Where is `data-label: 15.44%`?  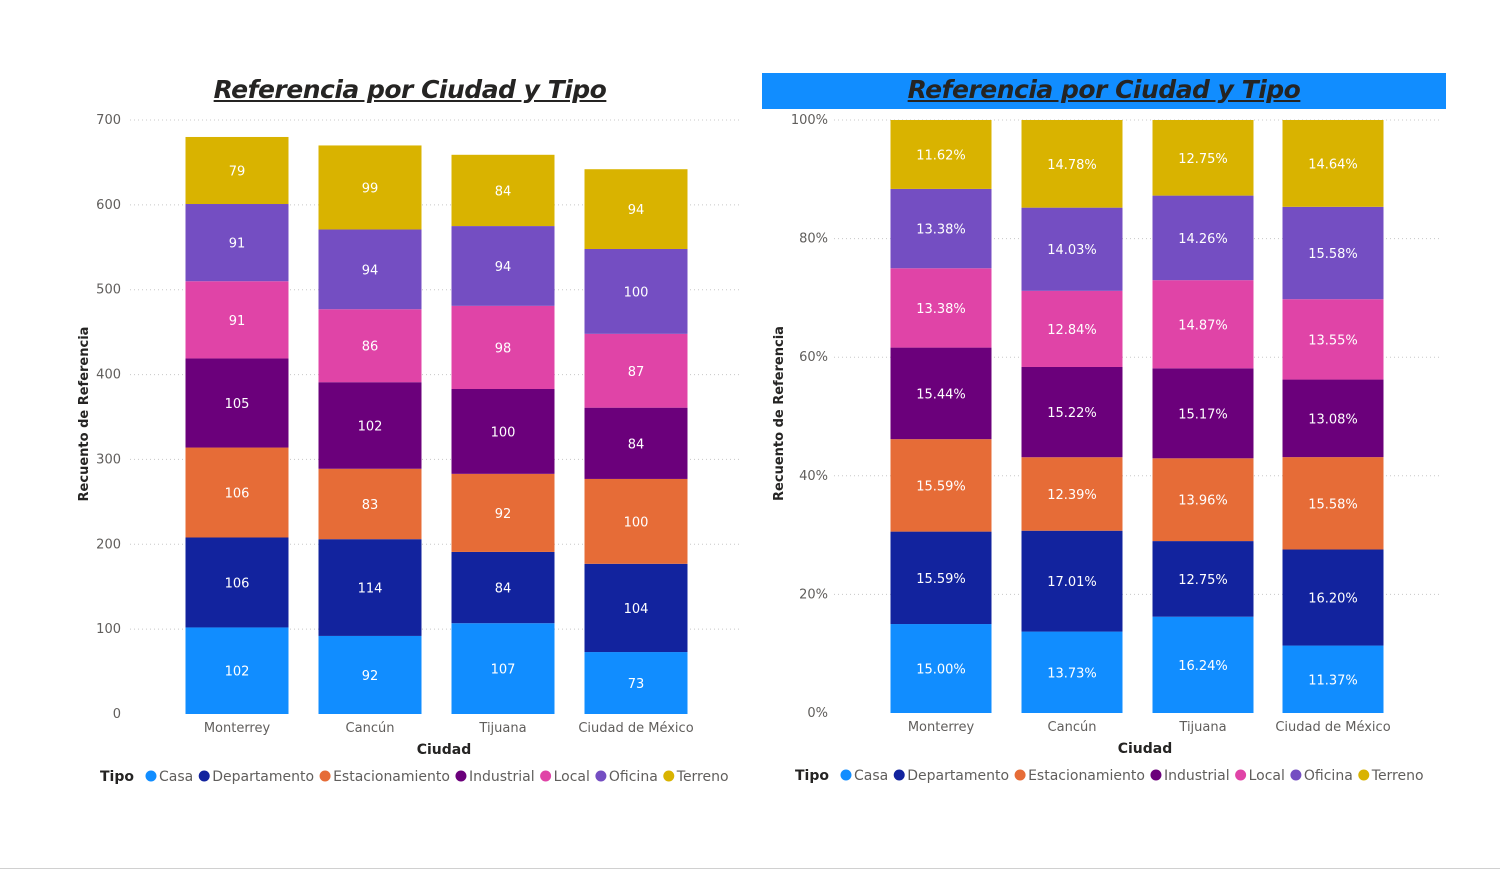 data-label: 15.44% is located at coordinates (941, 394).